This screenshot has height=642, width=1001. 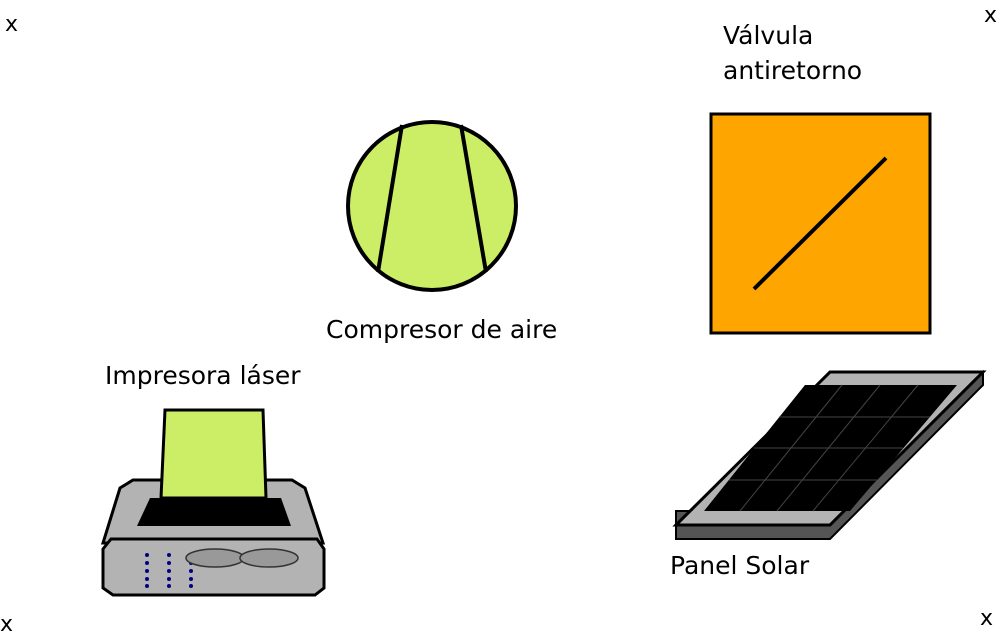 I want to click on laser-printer-icon, so click(x=215, y=505).